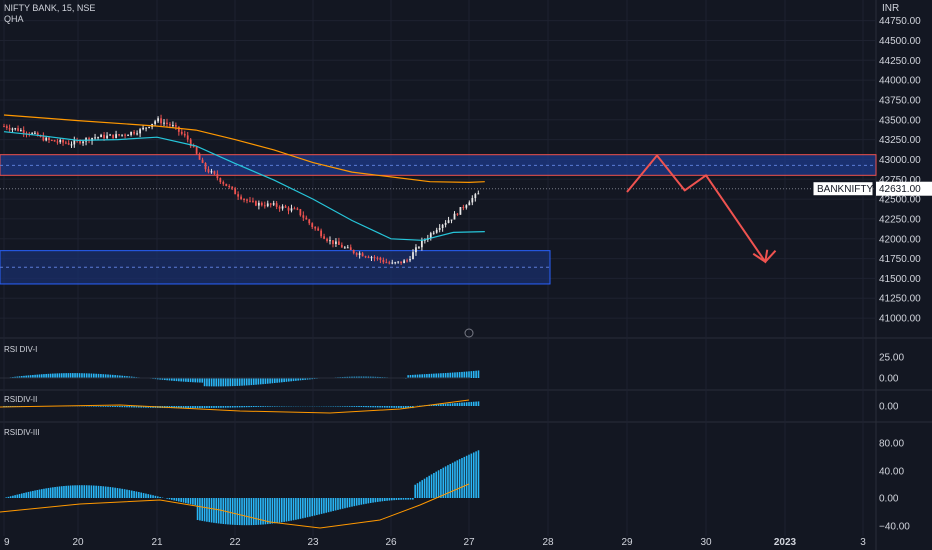  Describe the element at coordinates (275, 267) in the screenshot. I see `support-zone` at that location.